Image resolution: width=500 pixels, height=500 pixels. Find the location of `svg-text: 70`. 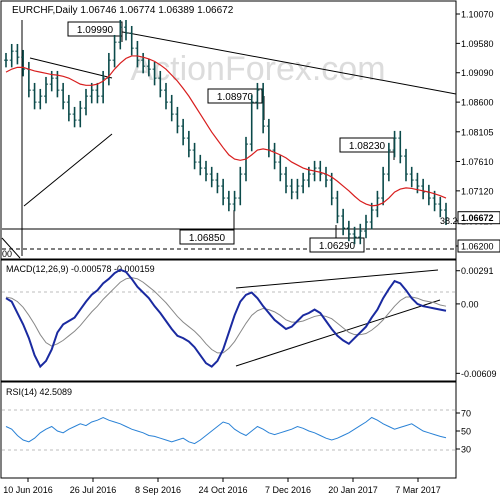

svg-text: 70 is located at coordinates (466, 414).